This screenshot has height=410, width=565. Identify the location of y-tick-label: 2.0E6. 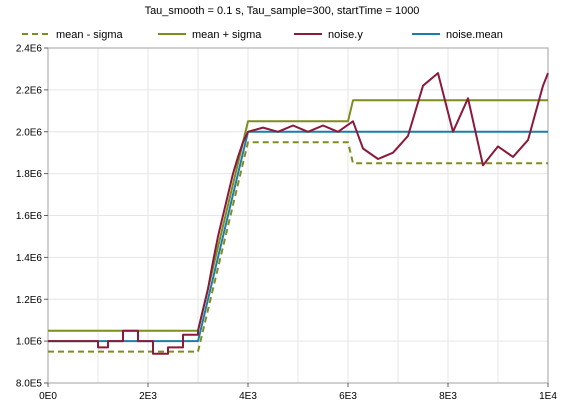
(29, 132).